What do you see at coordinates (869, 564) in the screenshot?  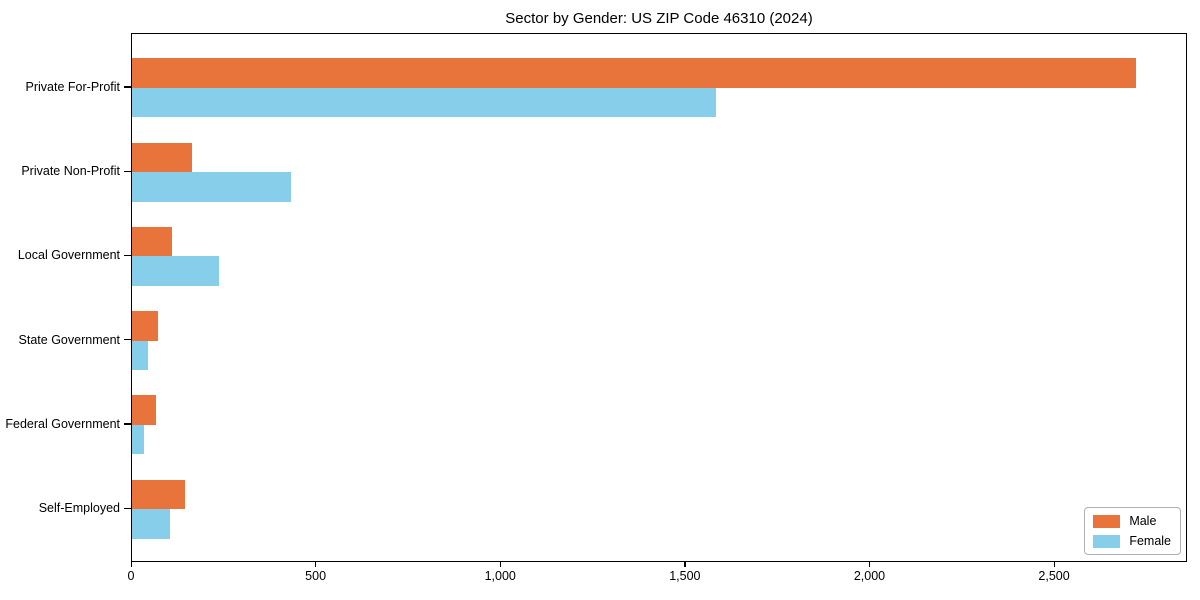 I see `x-tick-2000` at bounding box center [869, 564].